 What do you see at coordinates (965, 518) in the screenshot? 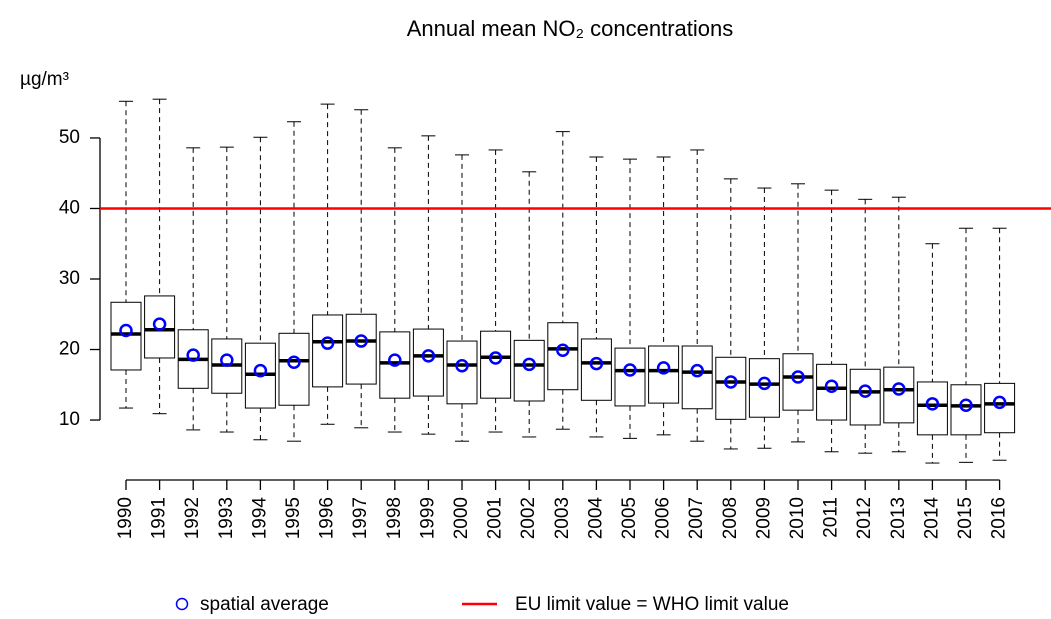
I see `x-tick-label: 2015` at bounding box center [965, 518].